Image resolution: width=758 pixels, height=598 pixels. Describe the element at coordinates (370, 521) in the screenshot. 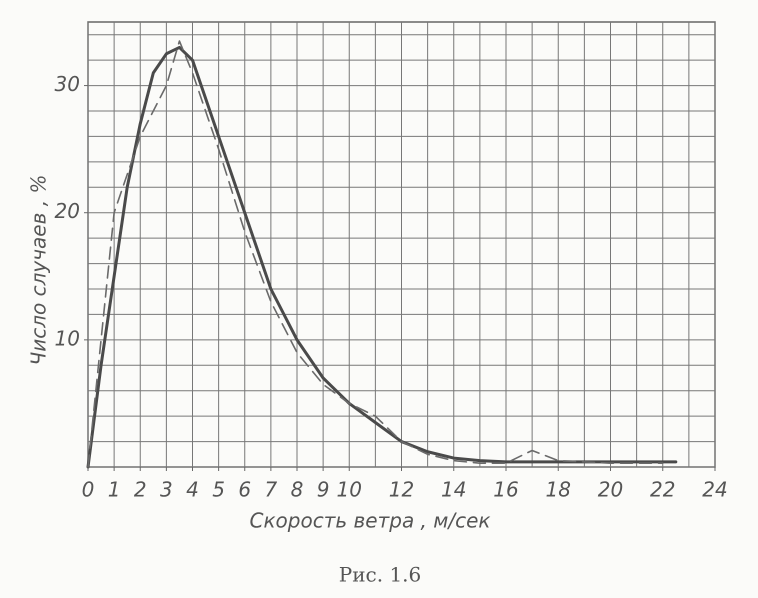

I see `x-axis-label: Скорость ветра , м/сек` at that location.